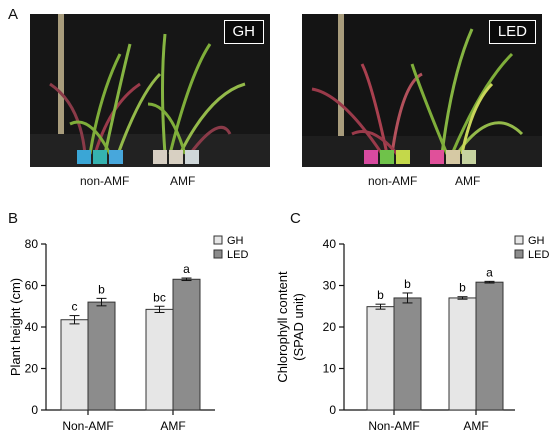  Describe the element at coordinates (330, 286) in the screenshot. I see `y-tick-label: 30` at that location.